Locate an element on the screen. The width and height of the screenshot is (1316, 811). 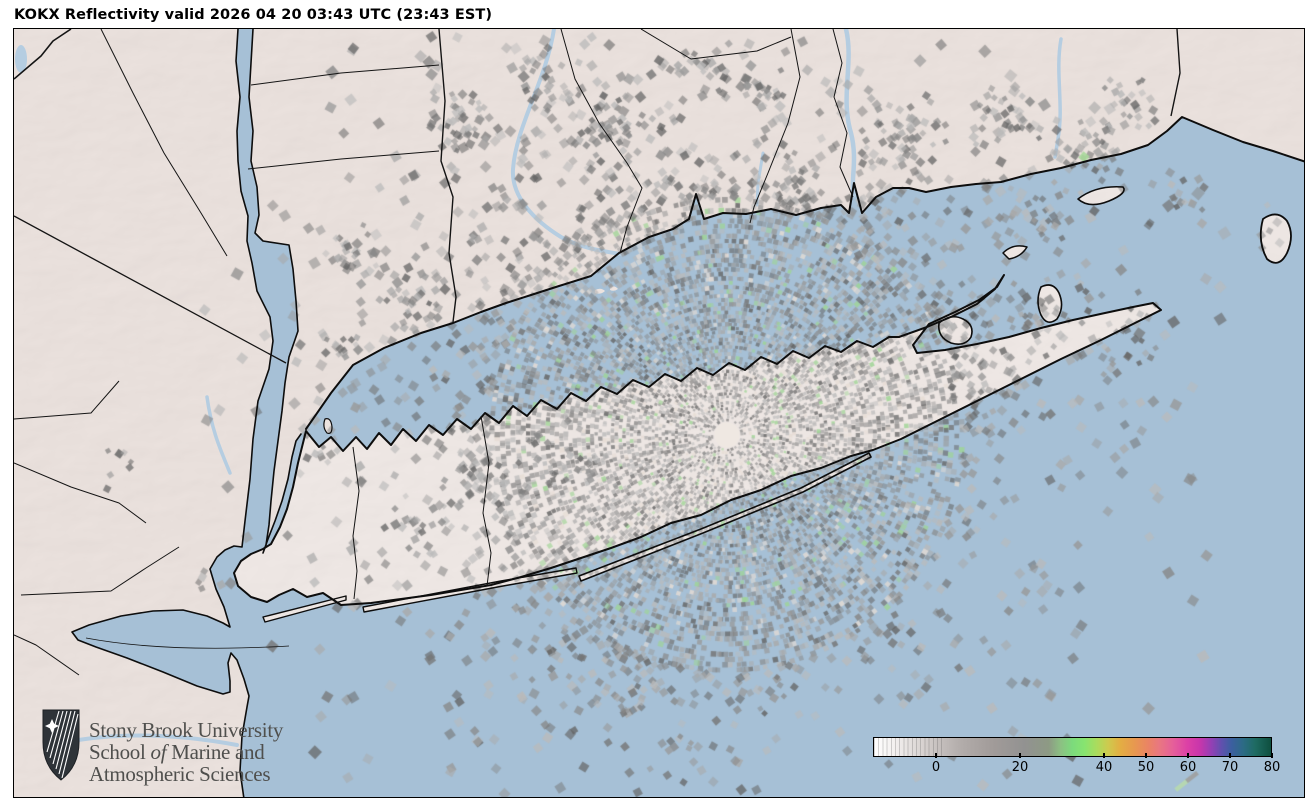
logo-line-1: Stony Brook University is located at coordinates (186, 730).